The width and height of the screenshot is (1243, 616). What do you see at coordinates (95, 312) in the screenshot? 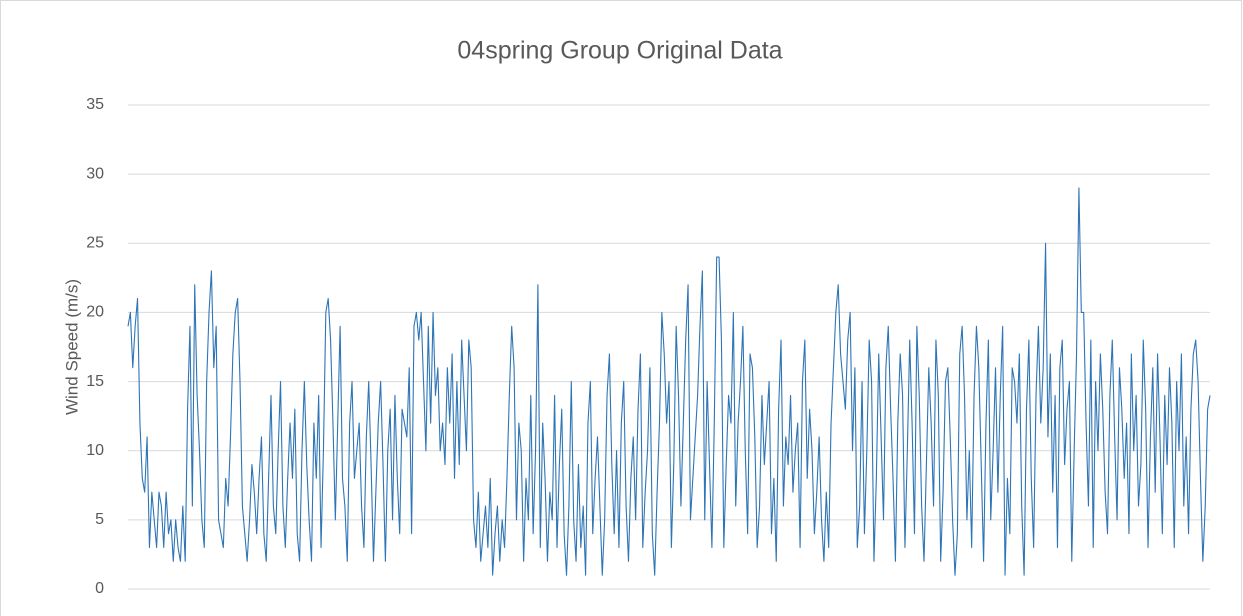
I see `y-tick-label: 20` at bounding box center [95, 312].